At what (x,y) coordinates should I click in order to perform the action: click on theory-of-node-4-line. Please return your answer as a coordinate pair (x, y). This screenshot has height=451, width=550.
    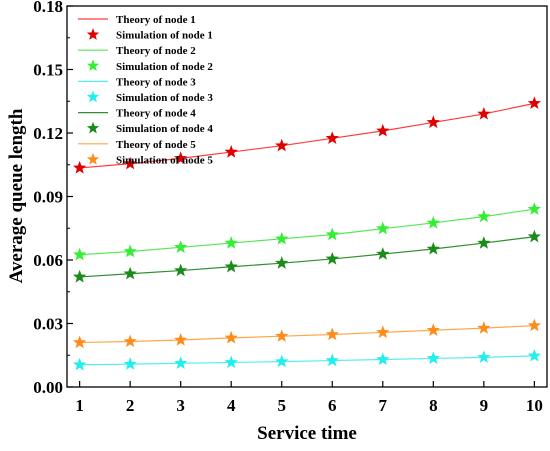
    Looking at the image, I should click on (307, 257).